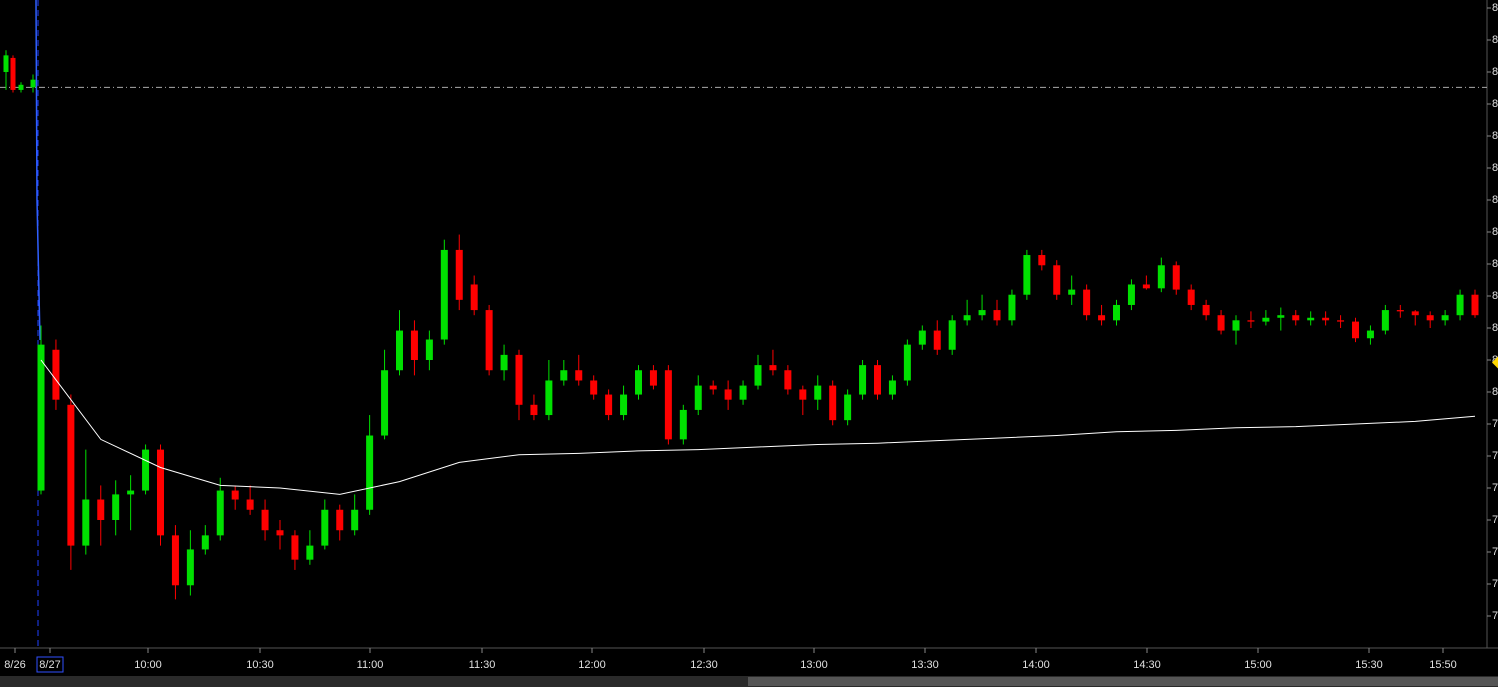  I want to click on open-line, so click(38, 170).